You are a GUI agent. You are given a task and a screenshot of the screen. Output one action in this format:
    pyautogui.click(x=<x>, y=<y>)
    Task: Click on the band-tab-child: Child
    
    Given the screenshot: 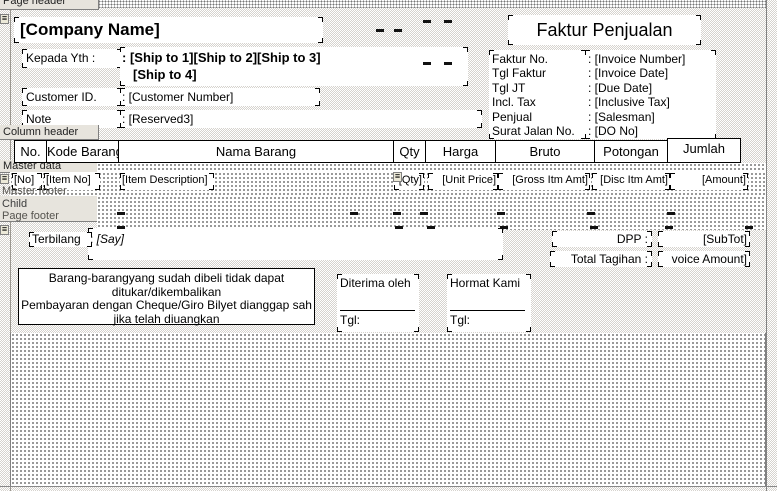 What is the action you would take?
    pyautogui.click(x=15, y=204)
    